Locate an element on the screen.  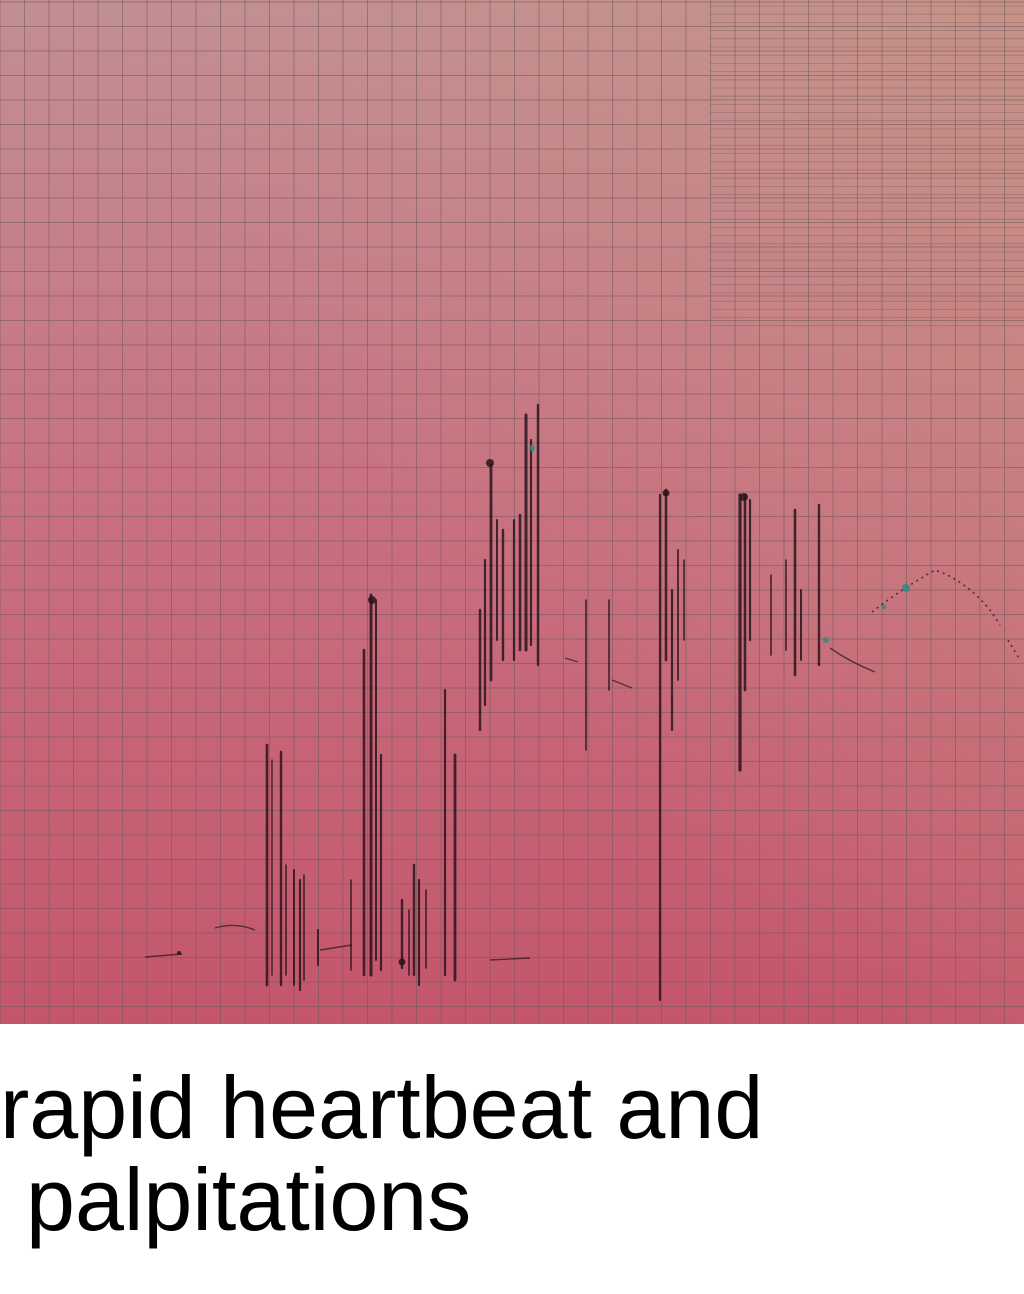
ecg-dotted-tail is located at coordinates (946, 615).